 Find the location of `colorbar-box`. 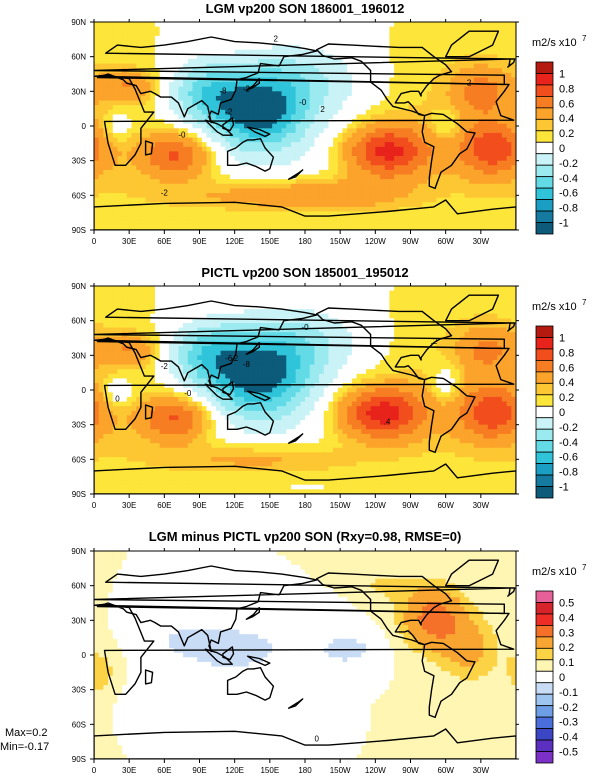

colorbar-box is located at coordinates (544, 90).